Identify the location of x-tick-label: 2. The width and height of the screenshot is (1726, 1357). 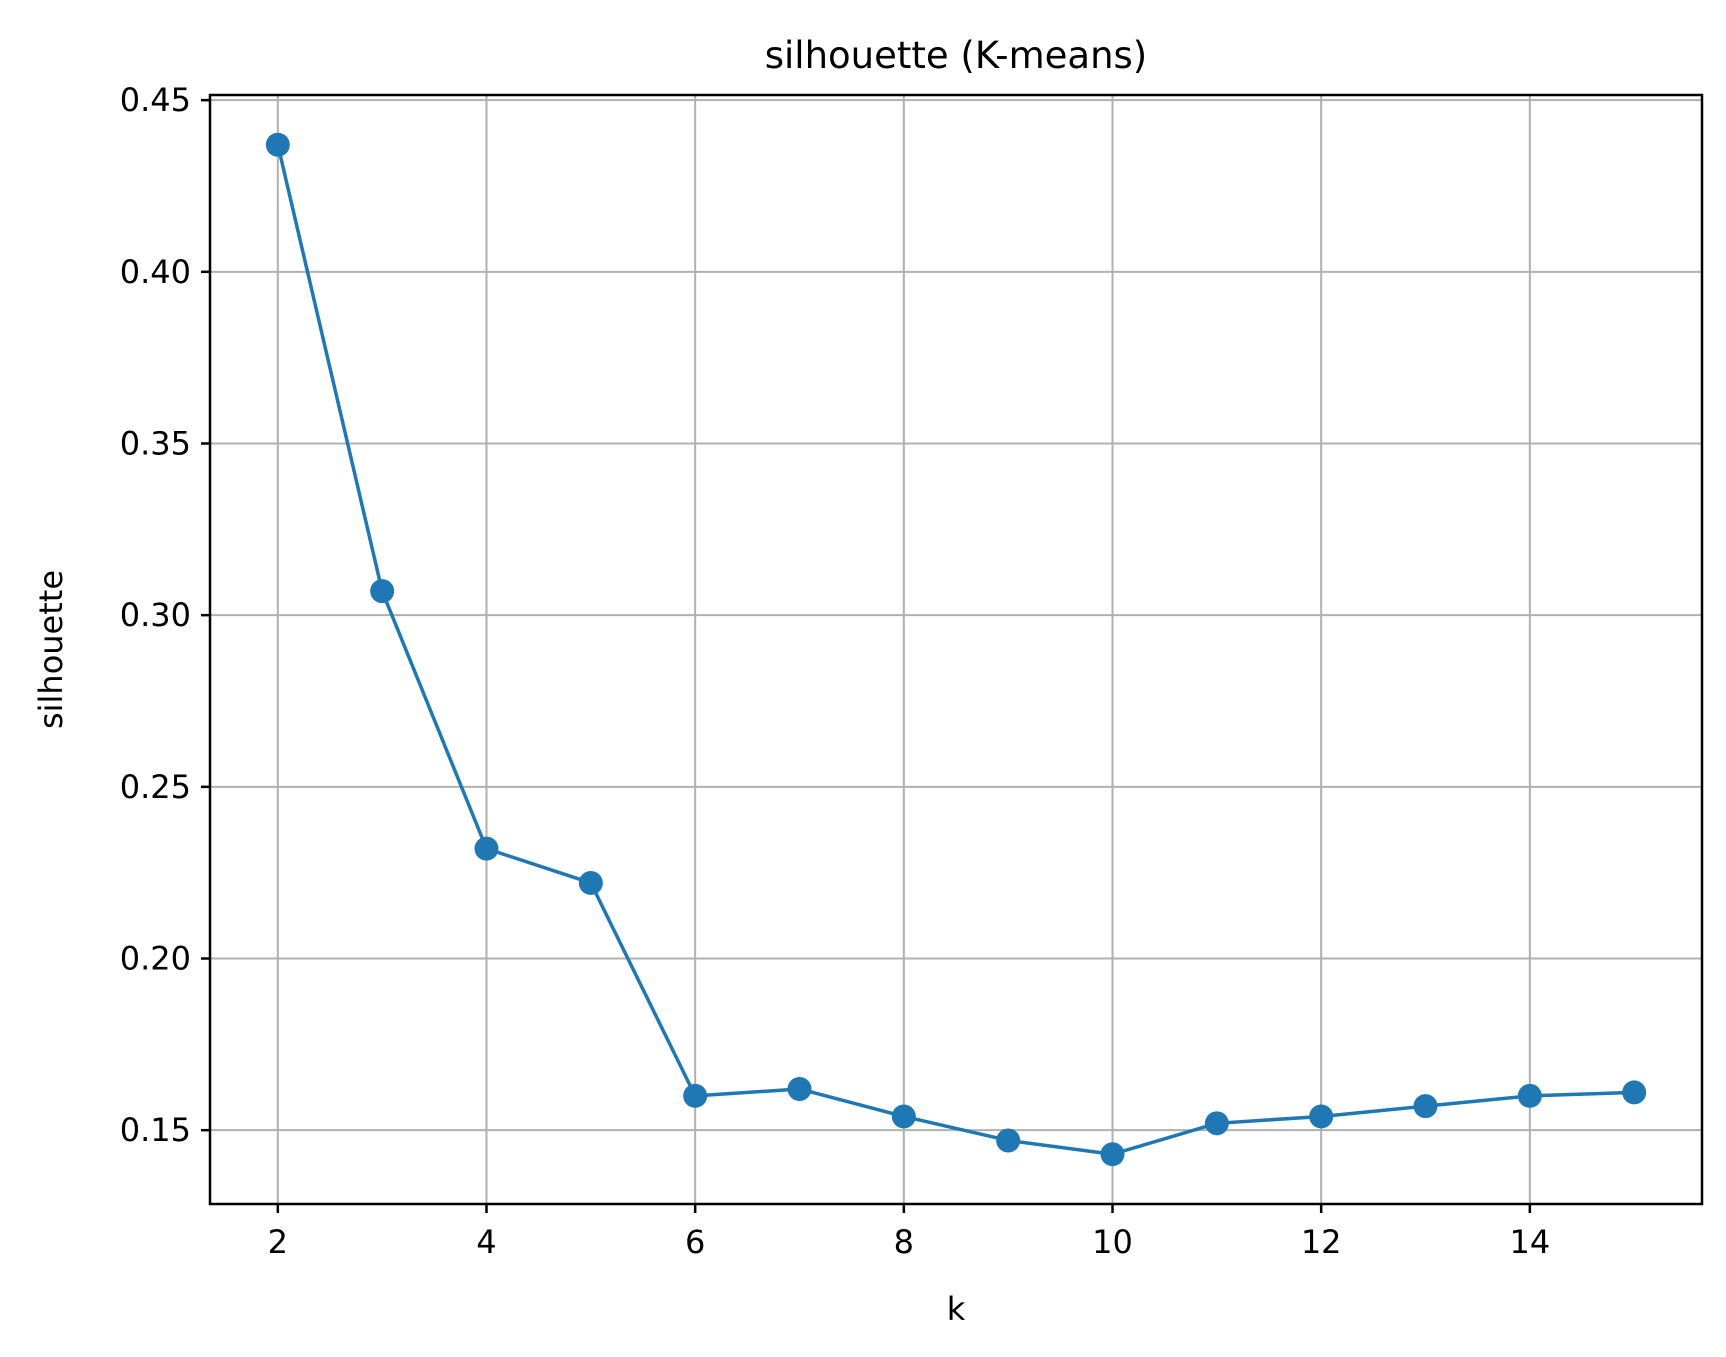
(278, 1242).